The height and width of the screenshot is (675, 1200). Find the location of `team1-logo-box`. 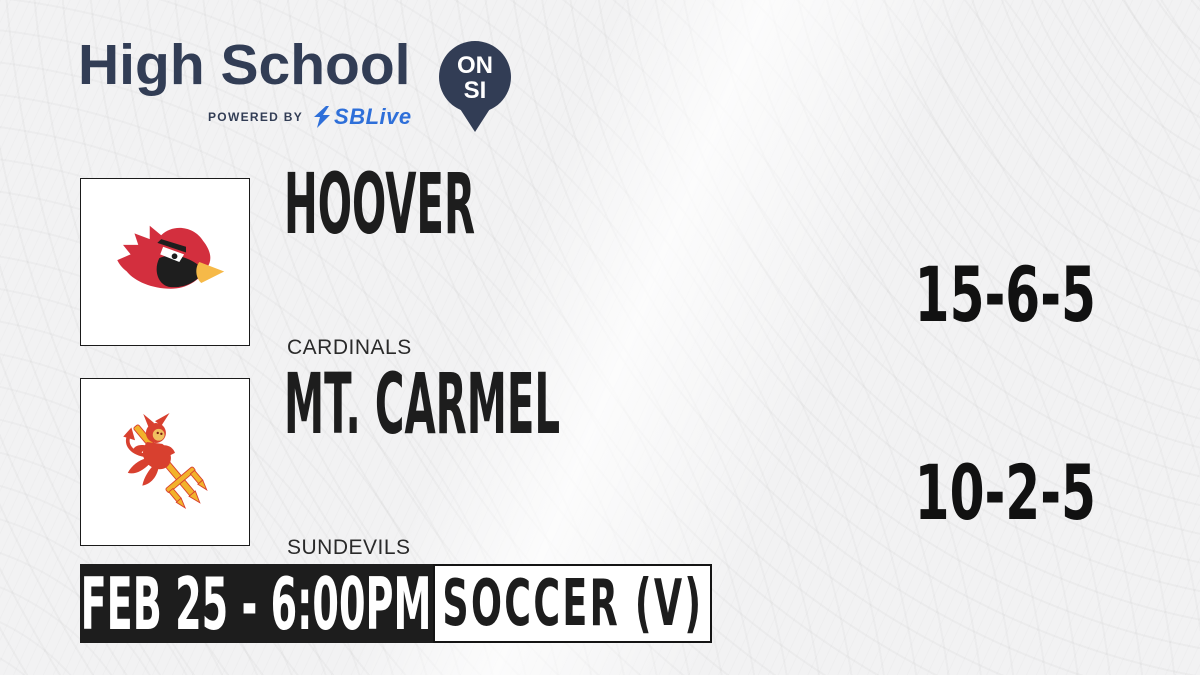

team1-logo-box is located at coordinates (165, 262).